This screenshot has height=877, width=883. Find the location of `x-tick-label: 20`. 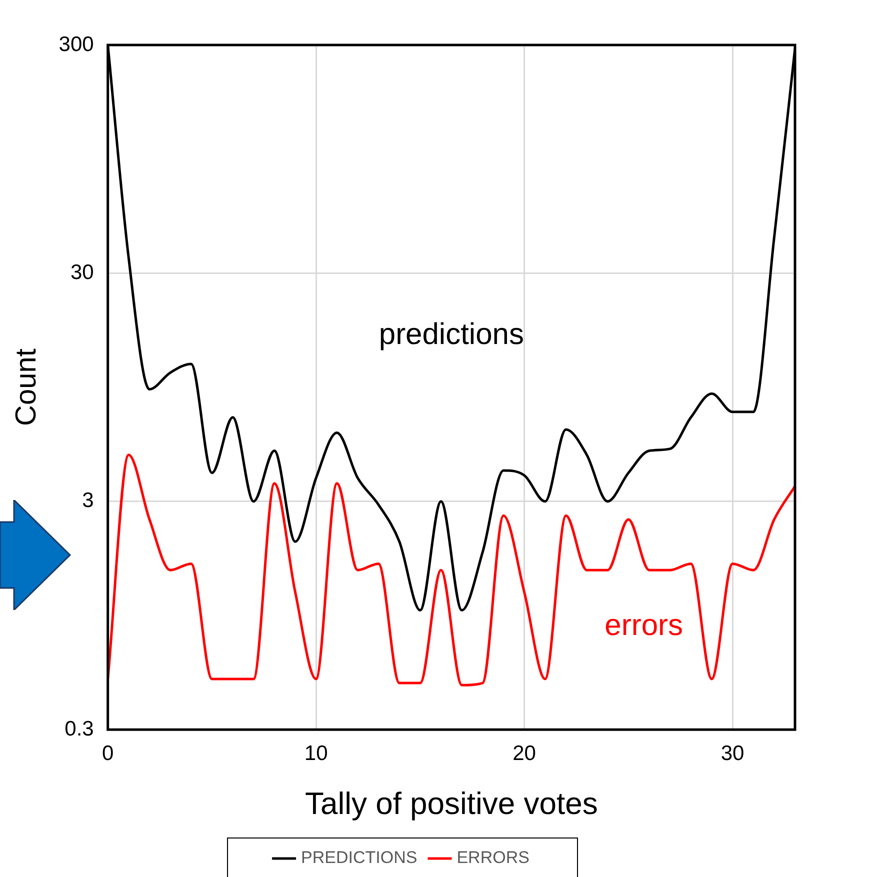

x-tick-label: 20 is located at coordinates (524, 753).